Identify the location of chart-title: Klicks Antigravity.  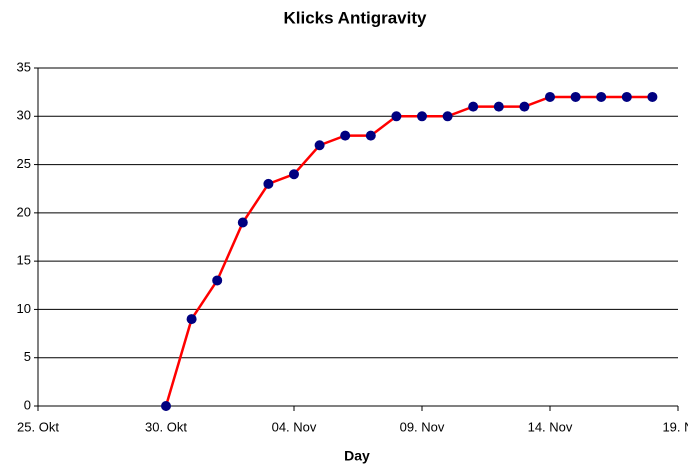
(356, 17).